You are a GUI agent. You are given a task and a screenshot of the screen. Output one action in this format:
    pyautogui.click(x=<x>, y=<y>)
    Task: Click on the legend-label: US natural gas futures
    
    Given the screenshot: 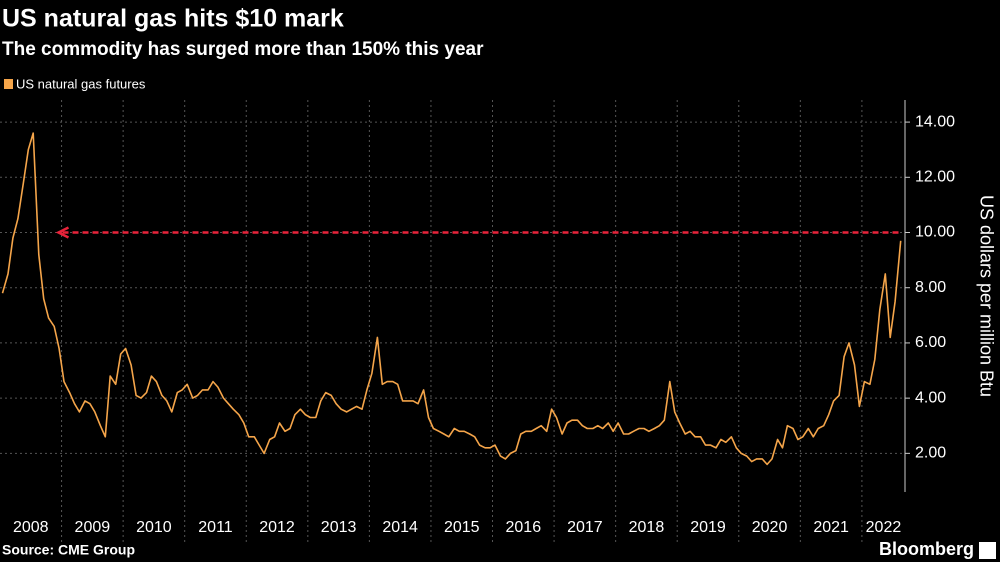 What is the action you would take?
    pyautogui.click(x=81, y=83)
    